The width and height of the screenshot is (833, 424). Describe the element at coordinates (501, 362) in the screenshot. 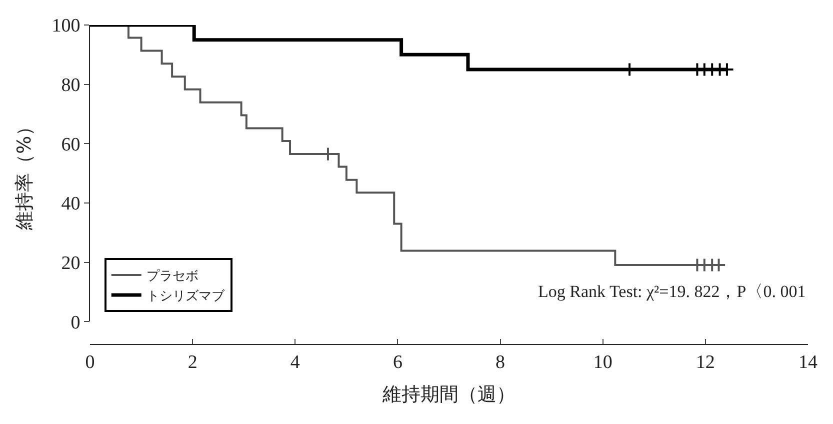

I see `x-tick-label: 8` at that location.